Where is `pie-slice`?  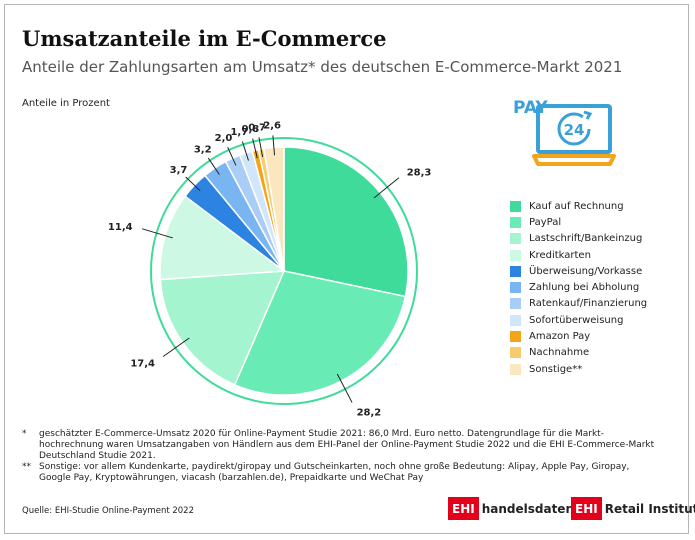 pie-slice is located at coordinates (346, 222).